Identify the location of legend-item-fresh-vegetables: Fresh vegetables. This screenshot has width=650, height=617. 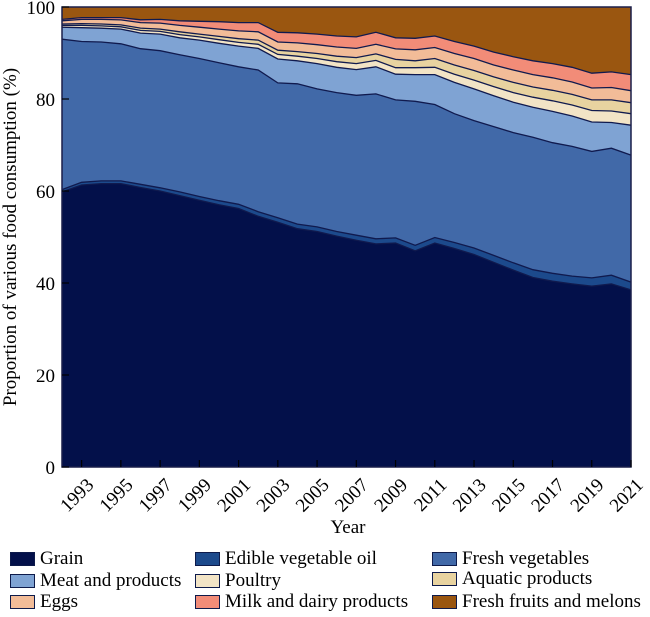
(510, 559).